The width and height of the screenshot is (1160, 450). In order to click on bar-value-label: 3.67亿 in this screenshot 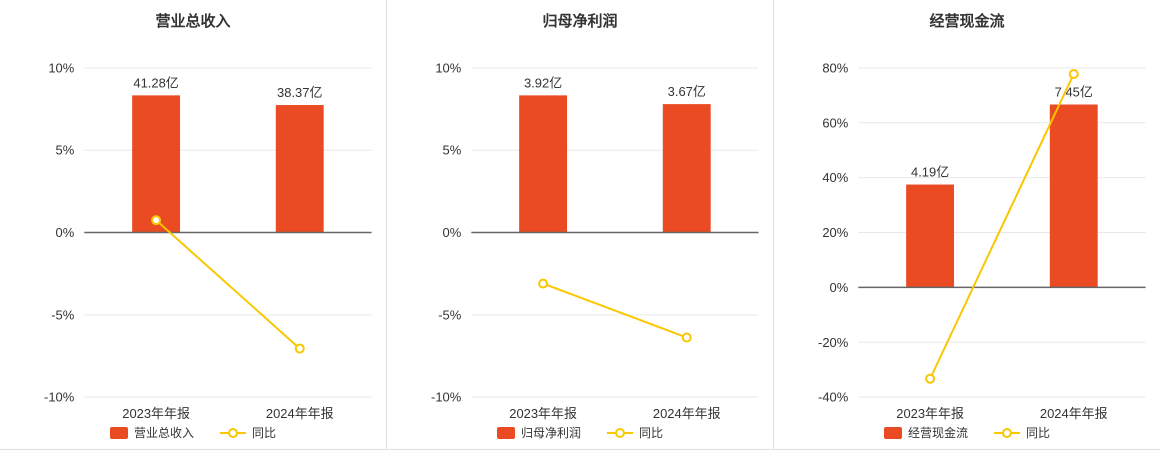, I will do `click(687, 91)`.